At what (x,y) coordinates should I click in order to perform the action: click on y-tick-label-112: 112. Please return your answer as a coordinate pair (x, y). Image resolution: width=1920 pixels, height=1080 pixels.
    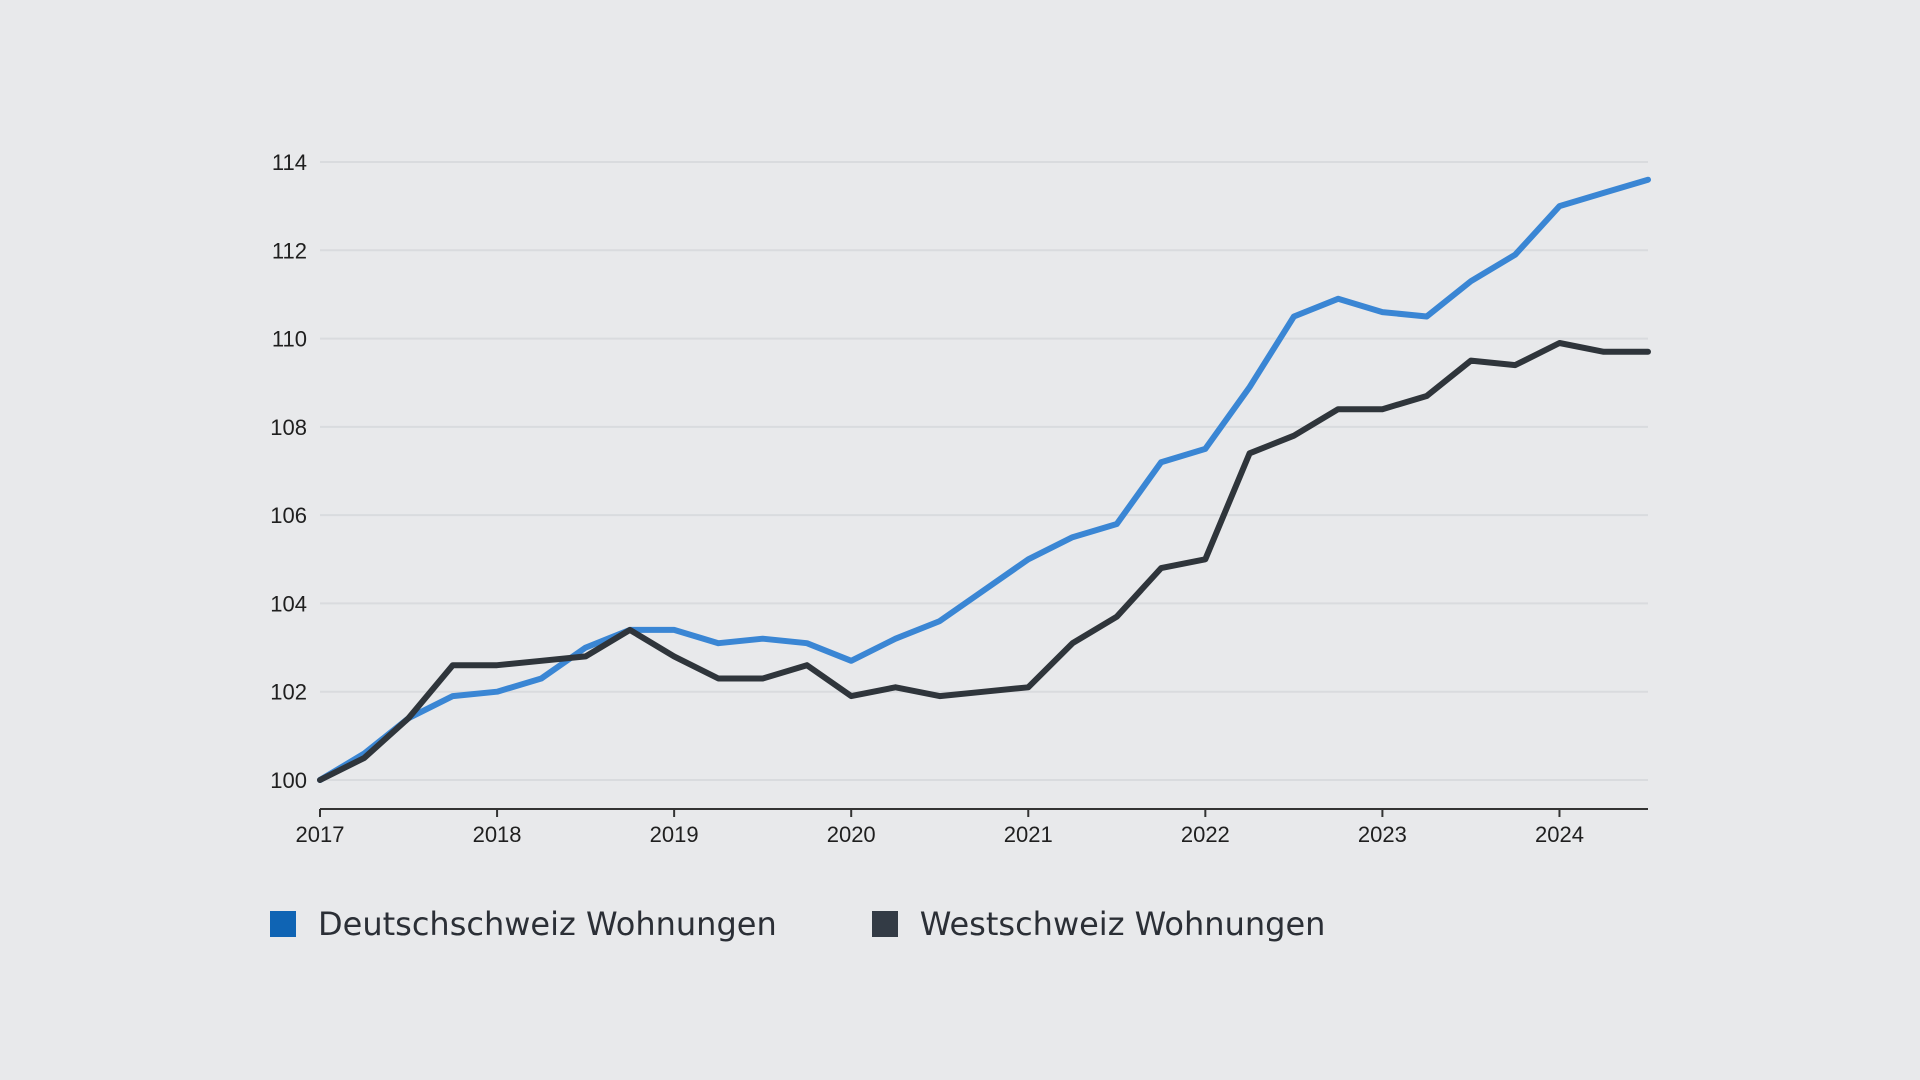
    Looking at the image, I should click on (289, 250).